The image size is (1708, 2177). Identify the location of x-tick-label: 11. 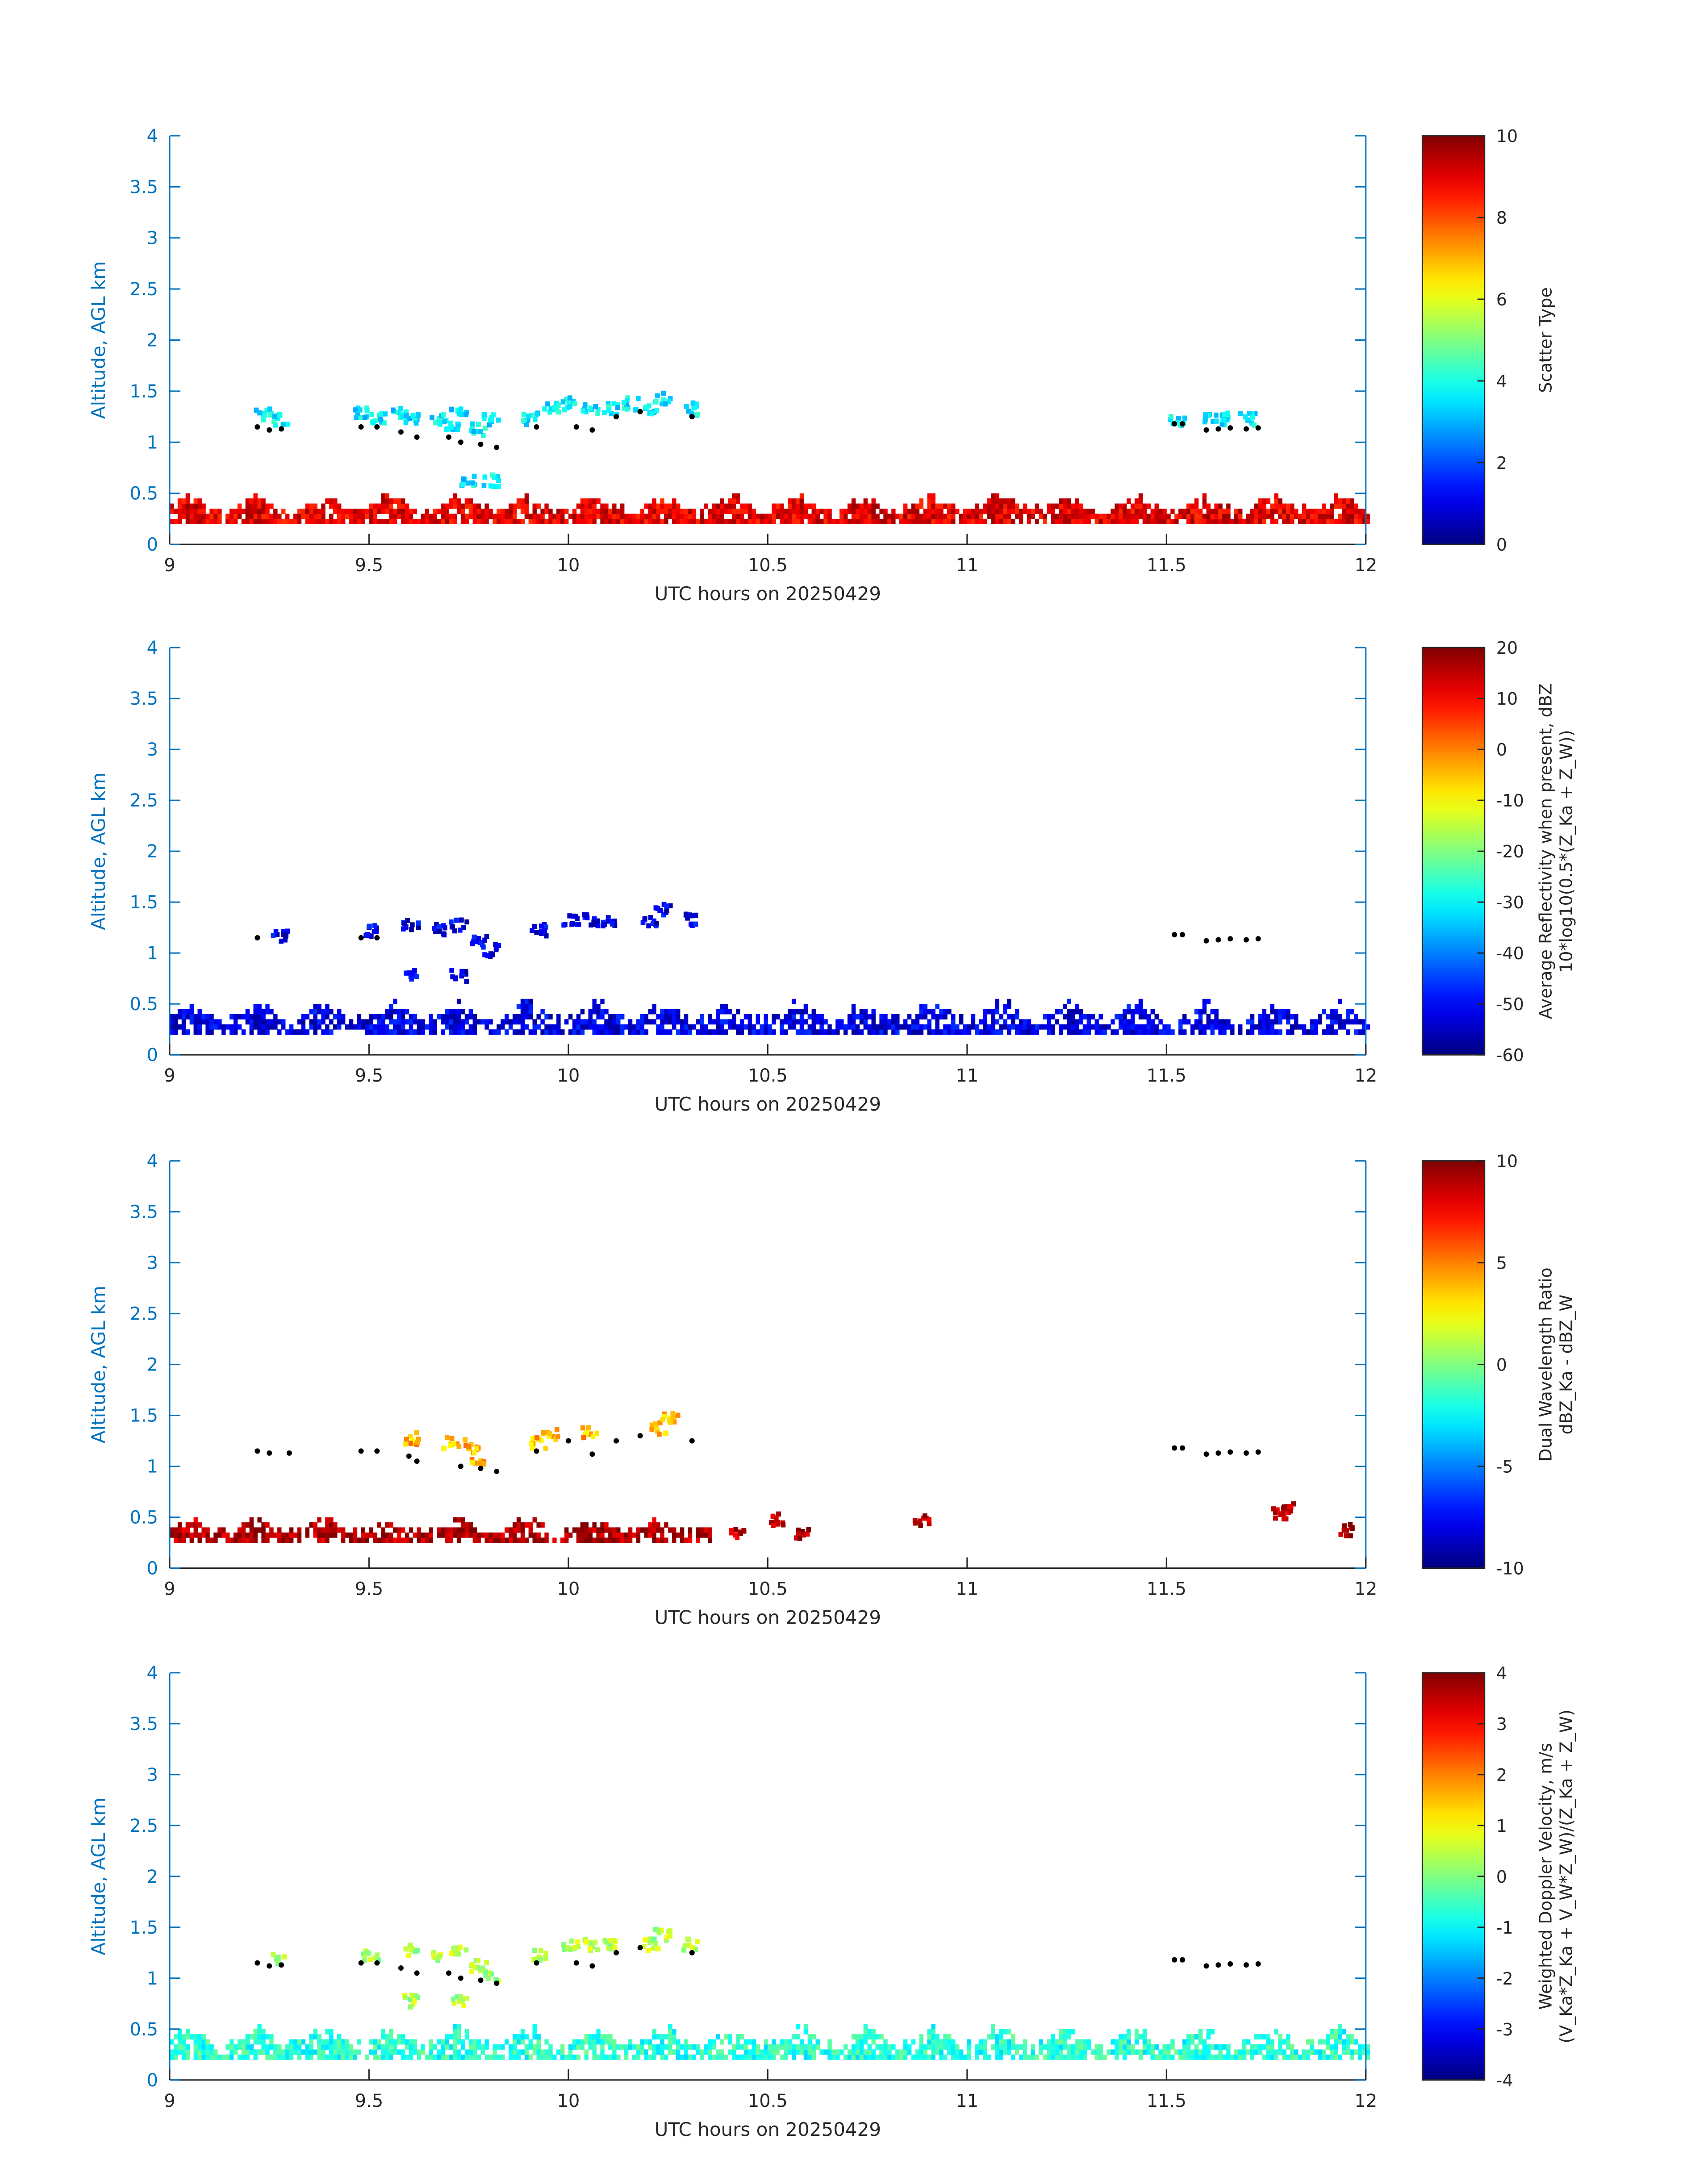
(967, 1589).